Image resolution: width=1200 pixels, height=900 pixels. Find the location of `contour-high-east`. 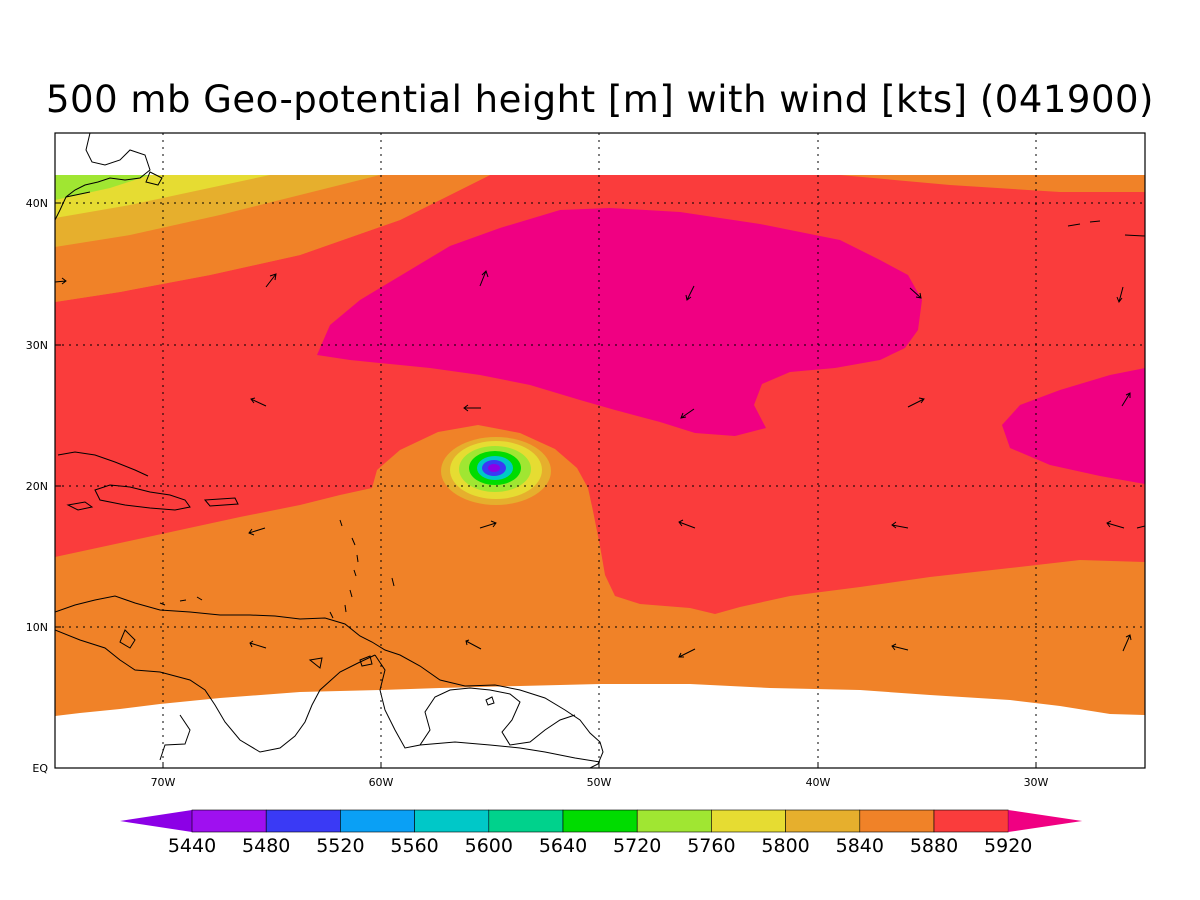

contour-high-east is located at coordinates (1073, 426).